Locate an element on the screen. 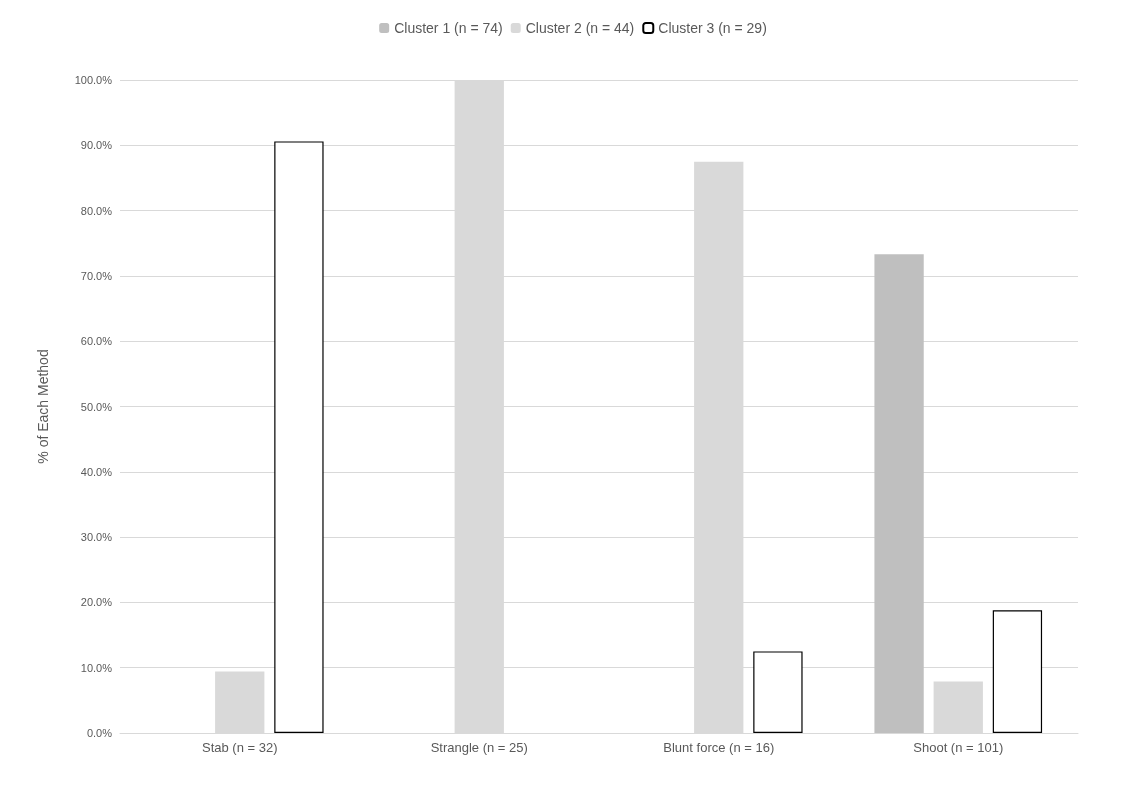 Image resolution: width=1148 pixels, height=790 pixels. legend-label: Cluster 1 (n = 74) is located at coordinates (448, 28).